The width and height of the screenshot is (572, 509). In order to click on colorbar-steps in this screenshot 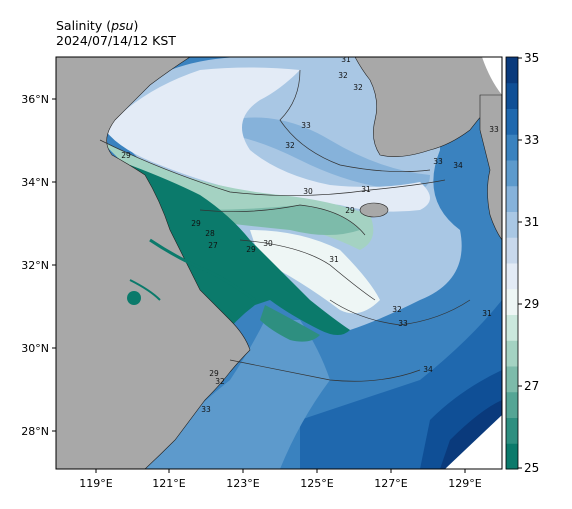, I will do `click(512, 263)`.